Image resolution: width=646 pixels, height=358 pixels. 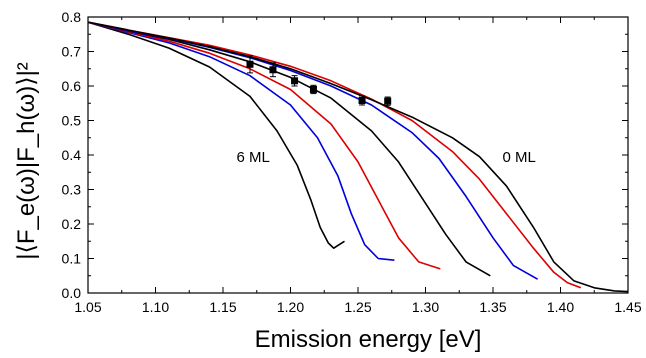 I want to click on x-tick-label: 1.25, so click(x=357, y=307).